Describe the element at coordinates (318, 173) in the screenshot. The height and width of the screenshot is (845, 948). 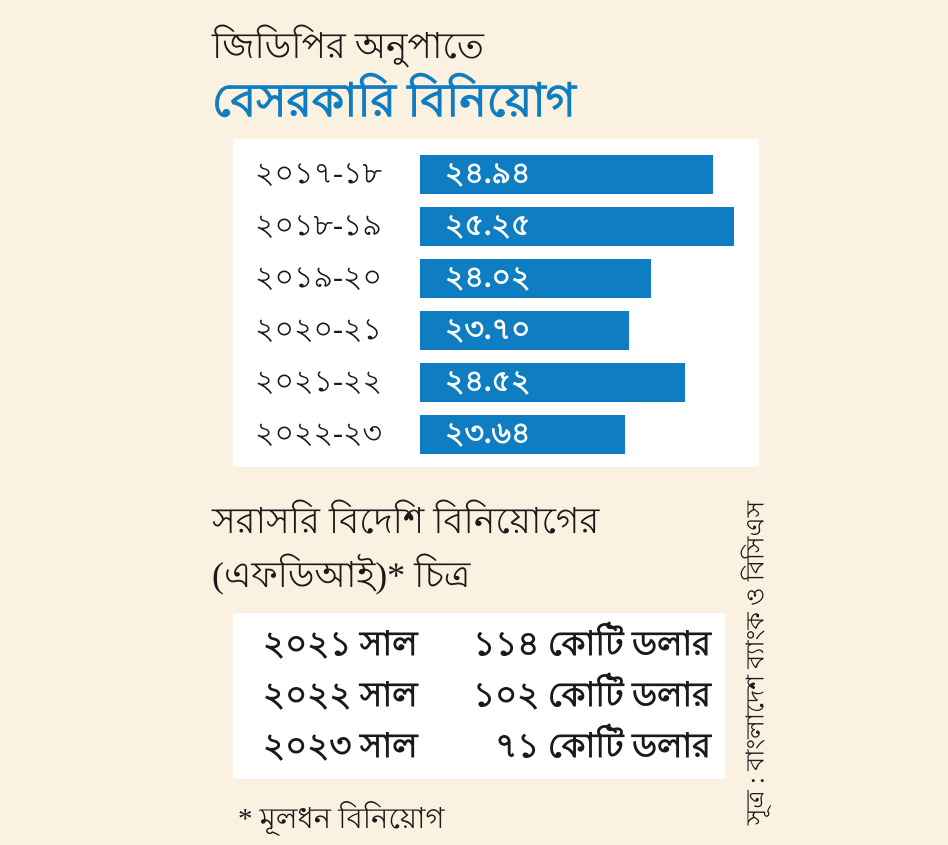
I see `bar-category-label: ২০১৭-১৮` at that location.